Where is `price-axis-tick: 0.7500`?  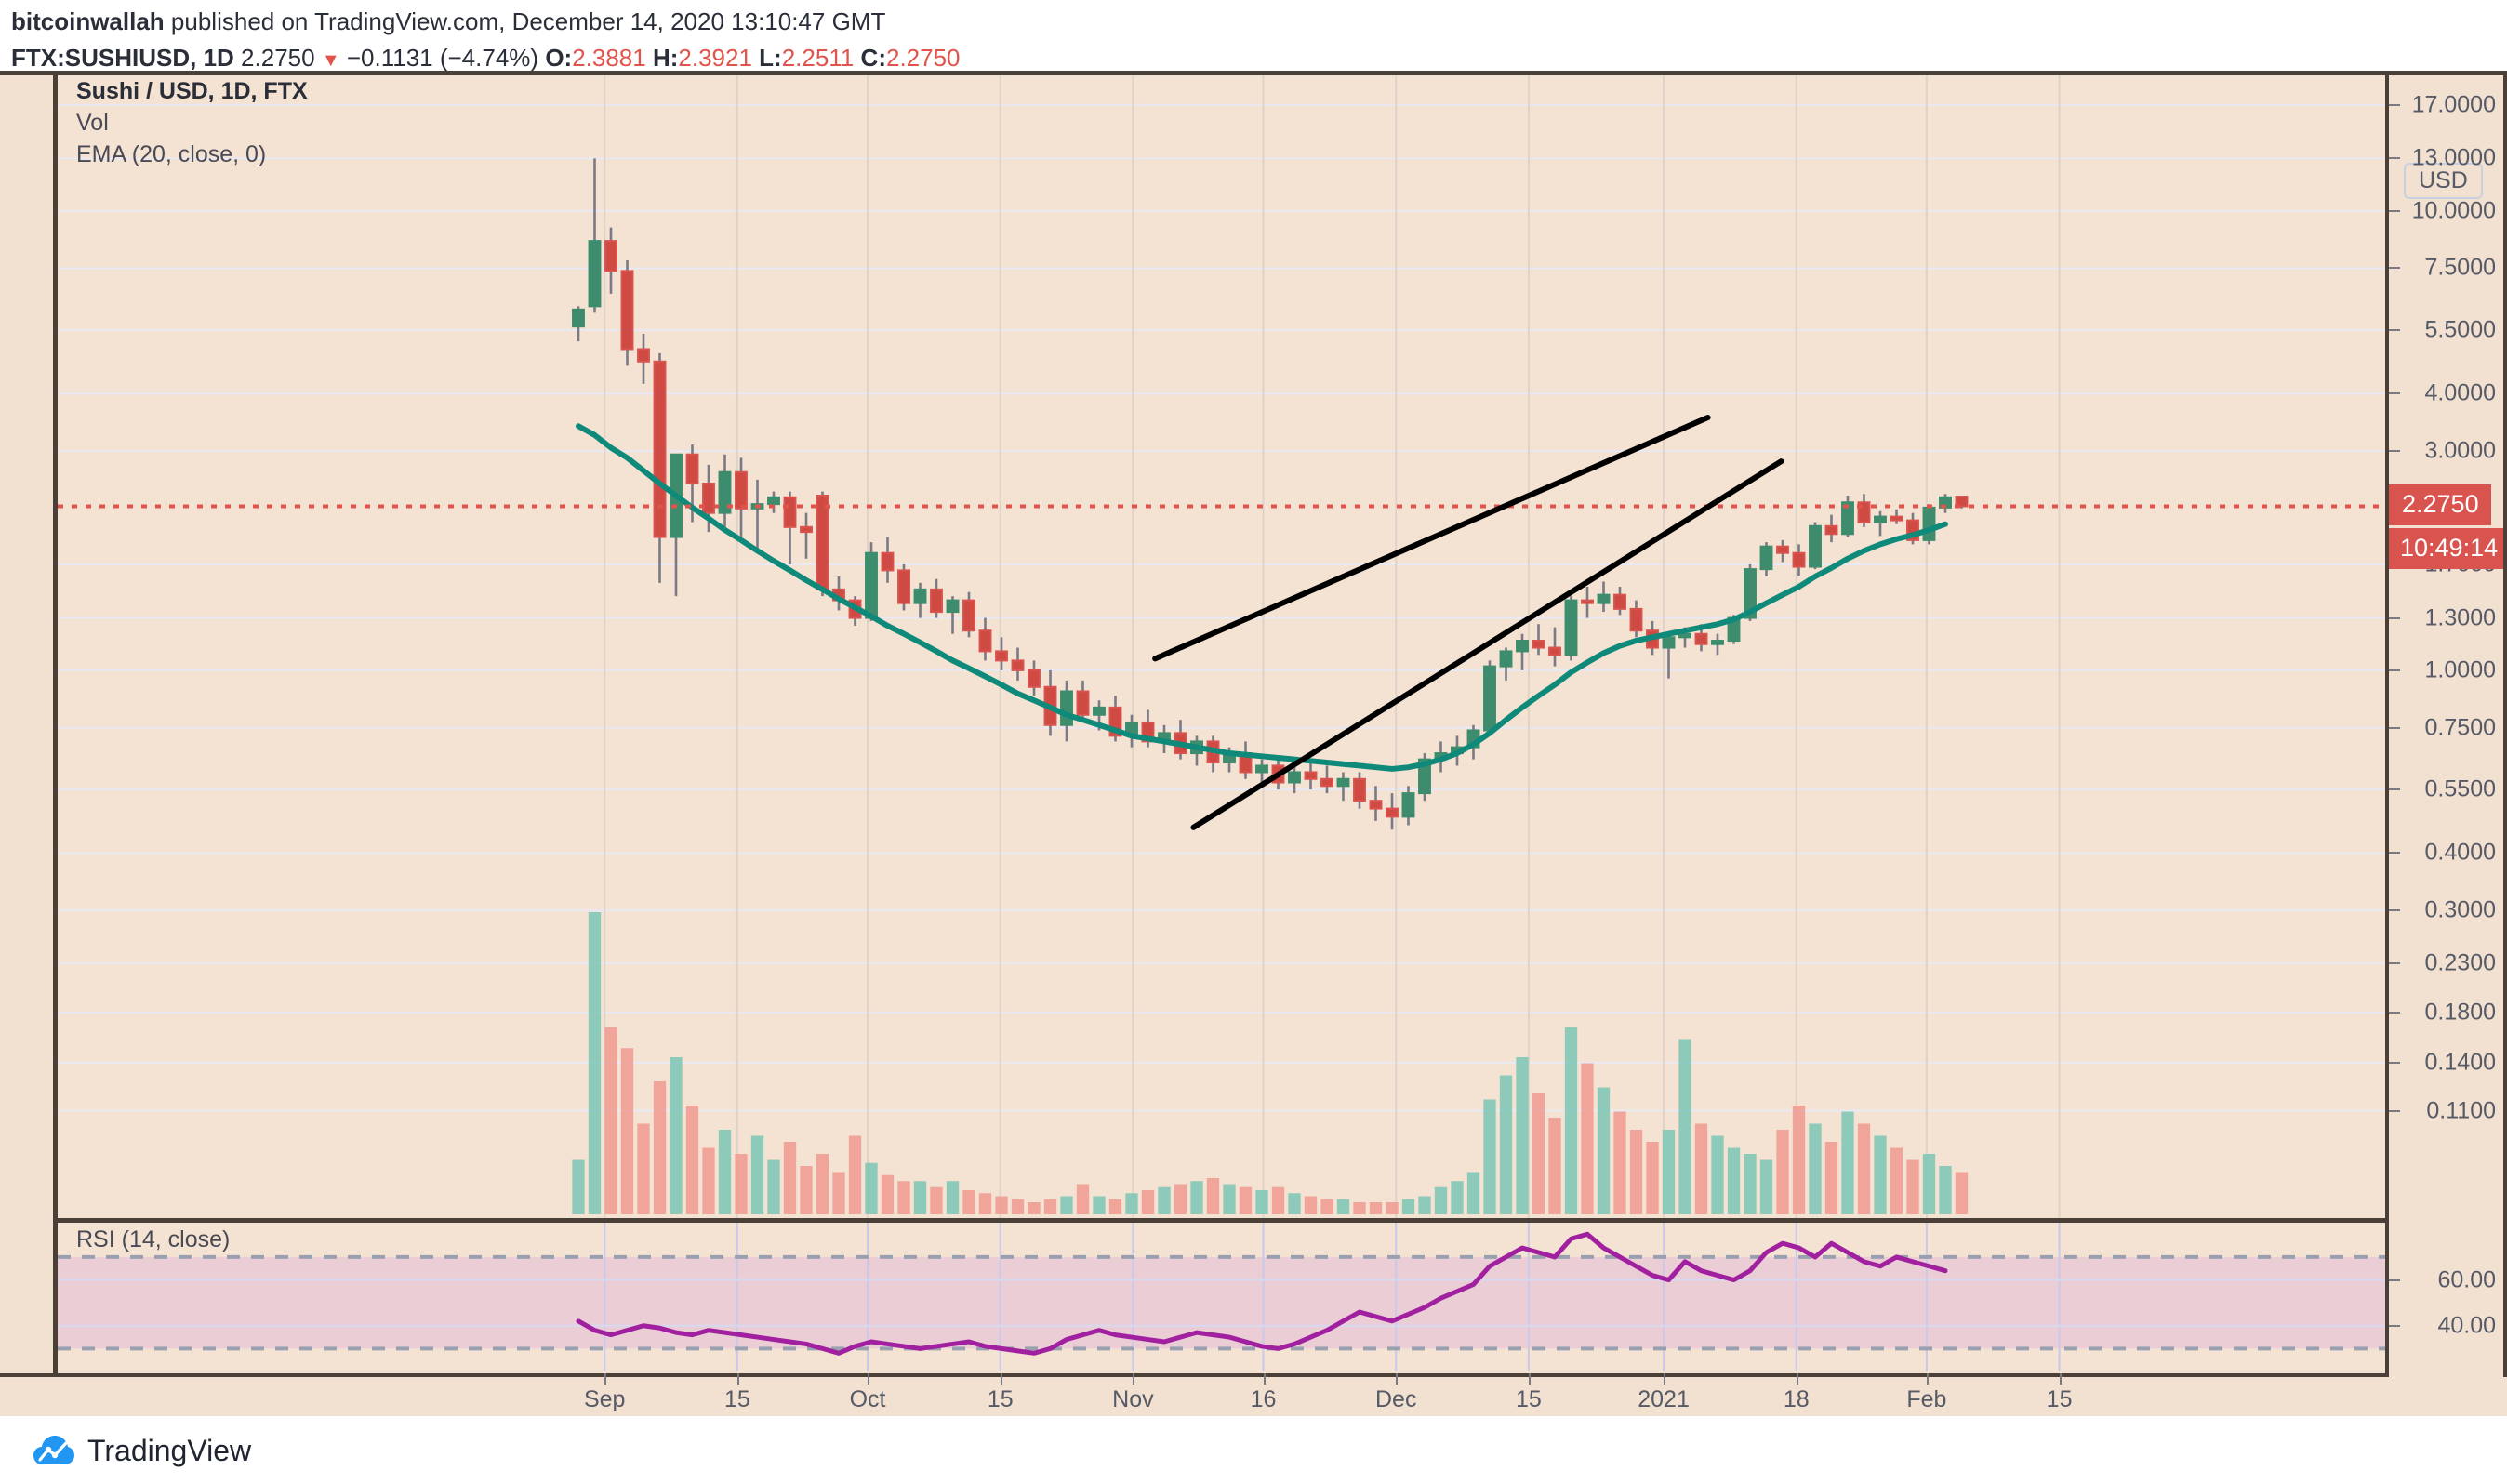
price-axis-tick: 0.7500 is located at coordinates (2460, 727).